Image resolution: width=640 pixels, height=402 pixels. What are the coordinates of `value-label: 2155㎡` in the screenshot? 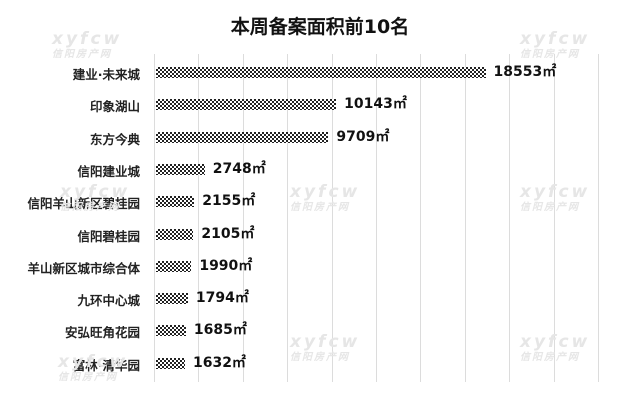 It's located at (229, 201).